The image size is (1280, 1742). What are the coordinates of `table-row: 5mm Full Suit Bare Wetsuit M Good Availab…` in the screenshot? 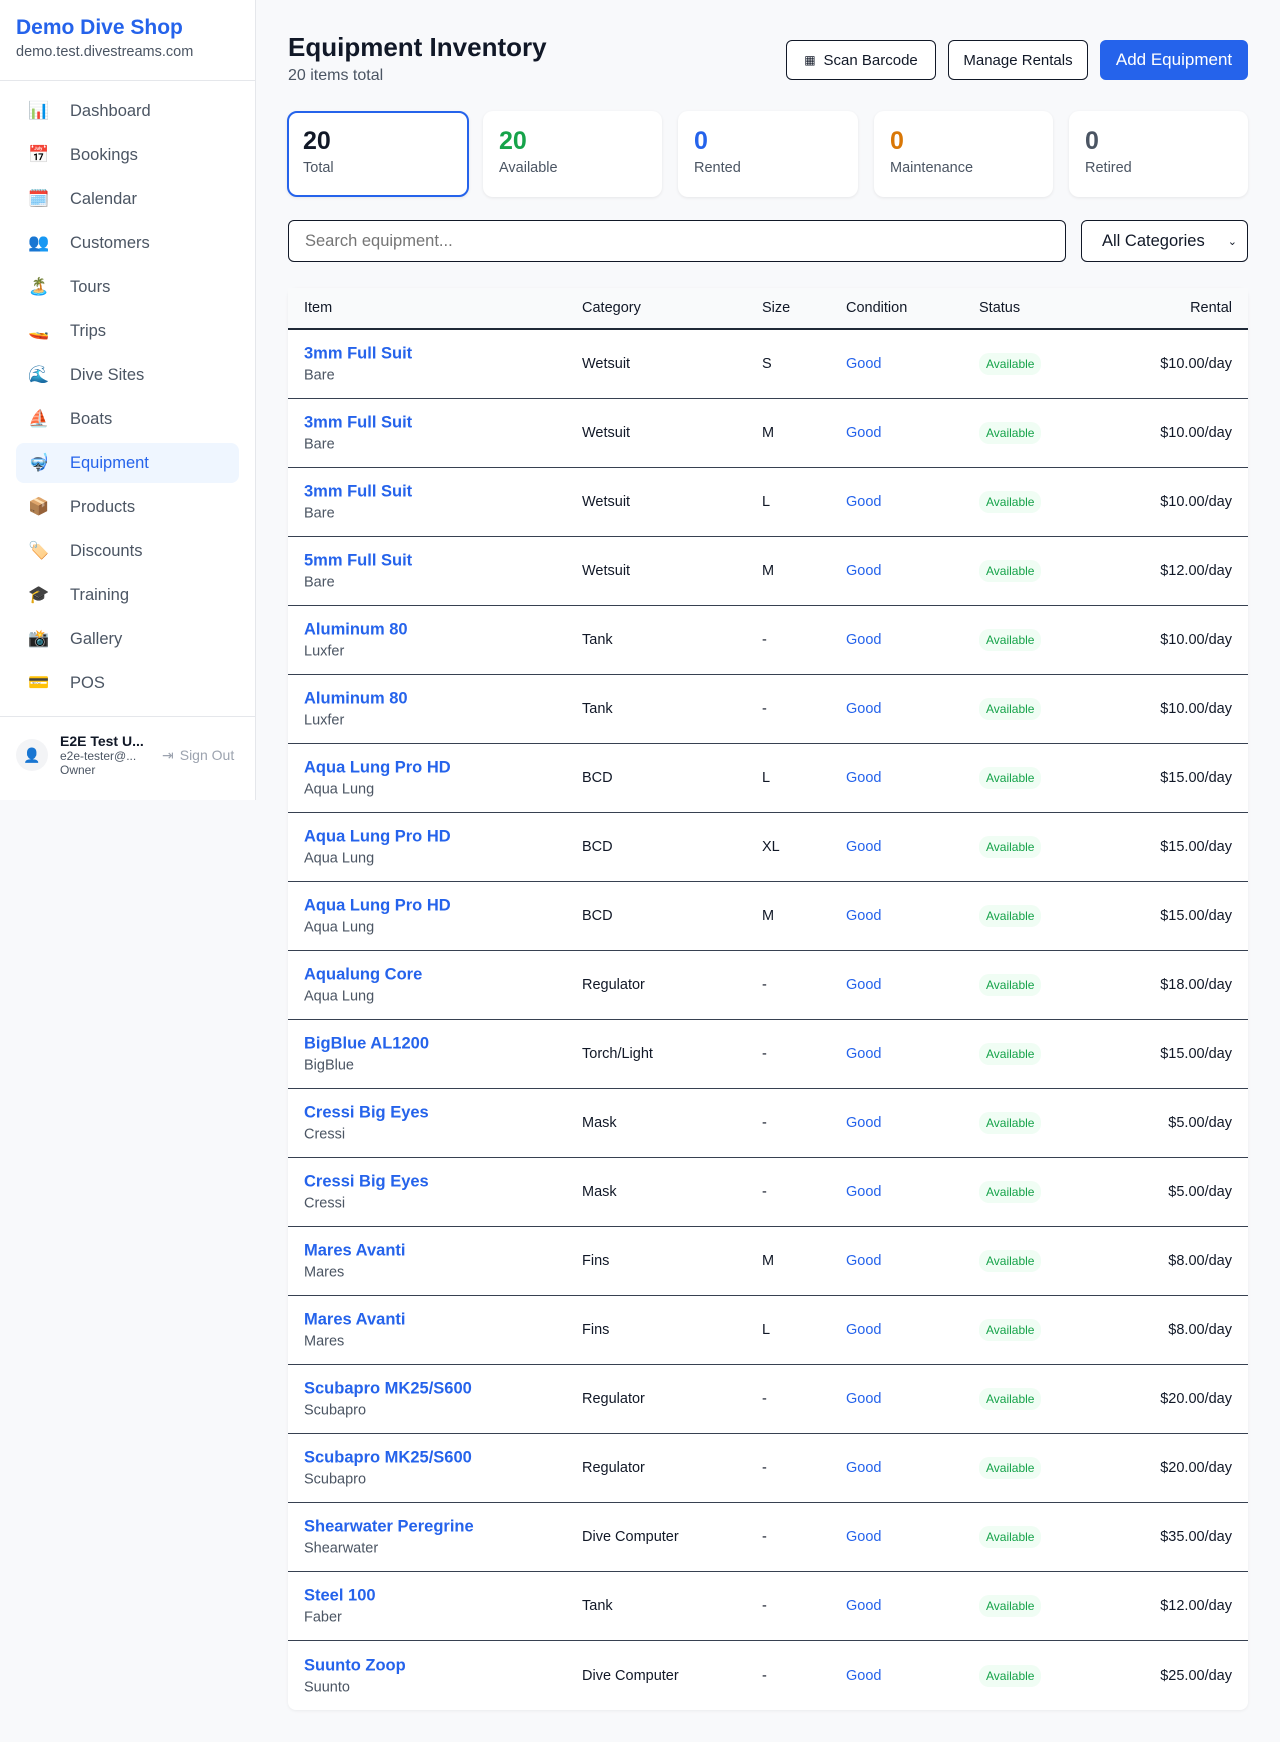 It's located at (768, 571).